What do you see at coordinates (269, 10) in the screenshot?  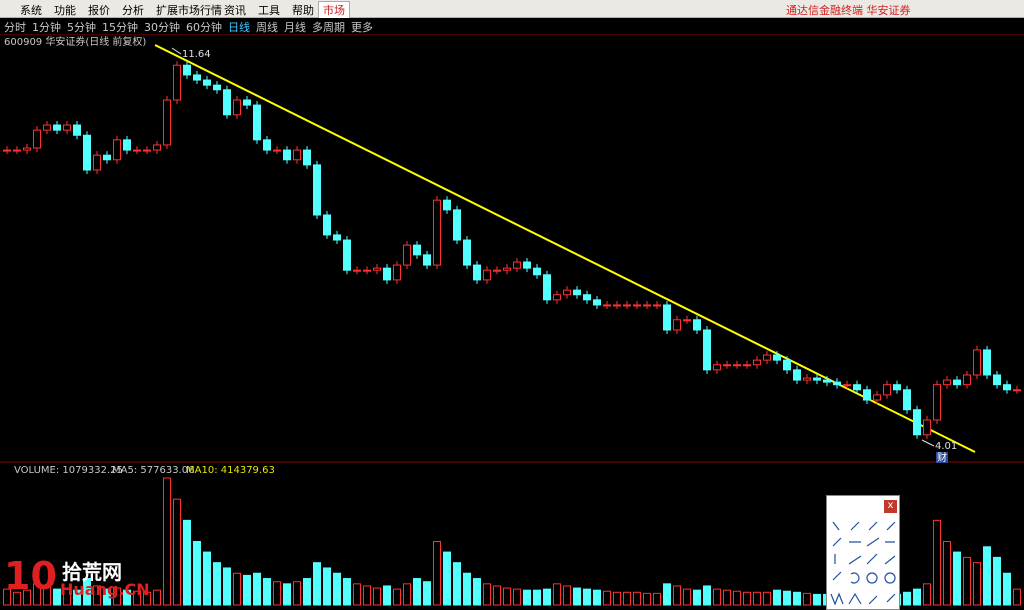 I see `menu-item: 工具` at bounding box center [269, 10].